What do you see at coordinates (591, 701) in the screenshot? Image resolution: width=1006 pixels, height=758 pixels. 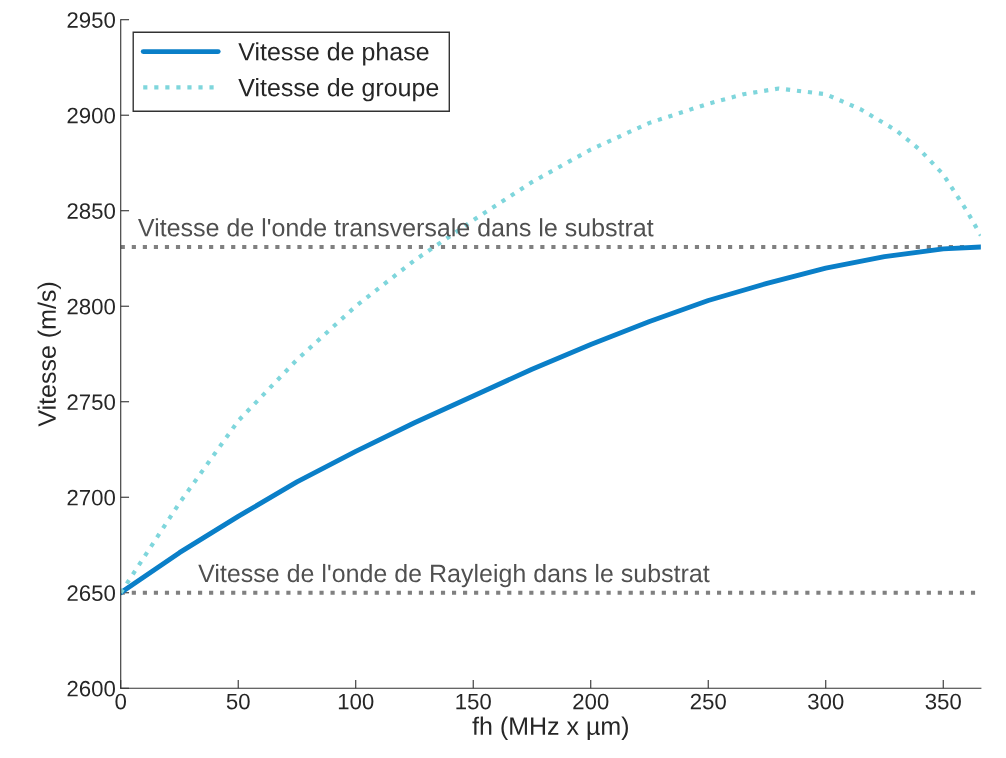 I see `x-tick-label: 200` at bounding box center [591, 701].